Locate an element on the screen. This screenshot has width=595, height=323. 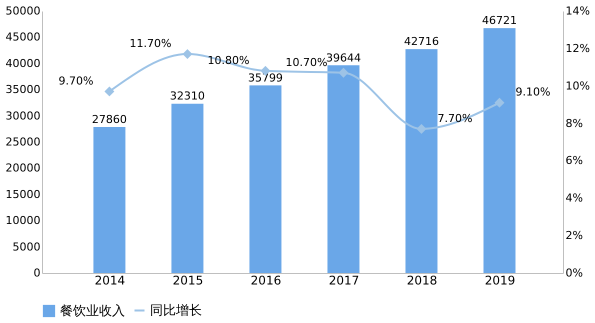
x-tick-label: 2016 is located at coordinates (266, 281).